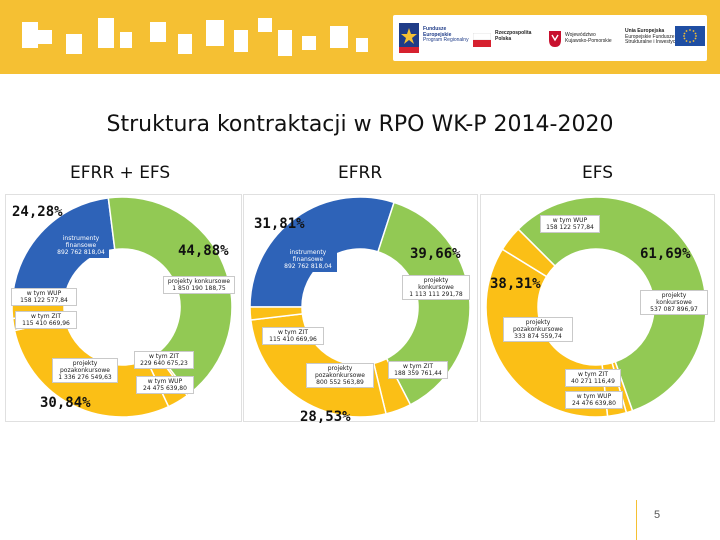 The width and height of the screenshot is (720, 540). I want to click on kujawsko-pomorskie-logo: Województwo Kujawsko-Pomorskie, so click(585, 38).